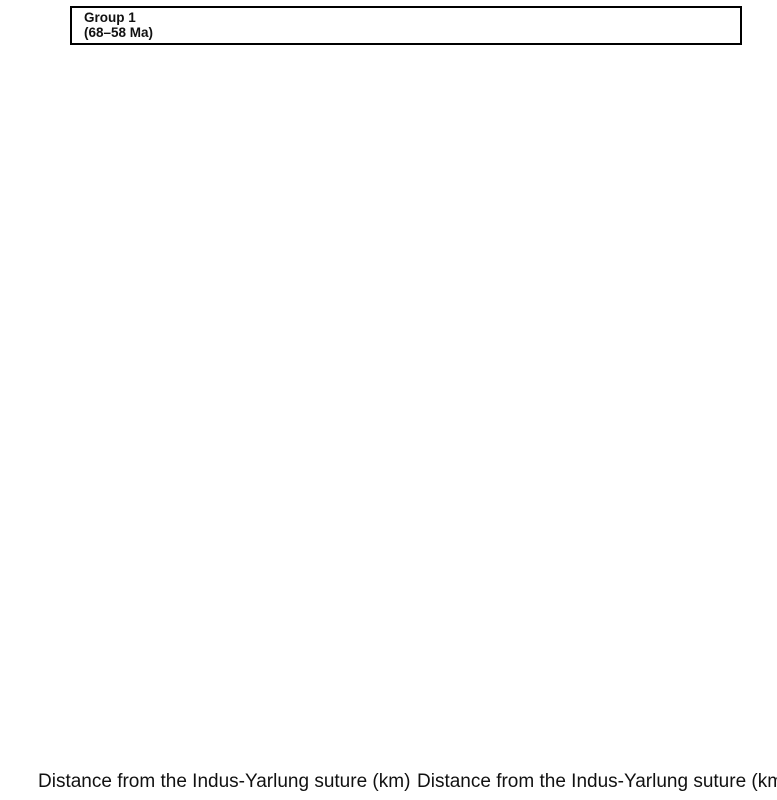 The image size is (777, 800). Describe the element at coordinates (406, 25) in the screenshot. I see `legend: Group 1 (68–58 Ma)` at that location.